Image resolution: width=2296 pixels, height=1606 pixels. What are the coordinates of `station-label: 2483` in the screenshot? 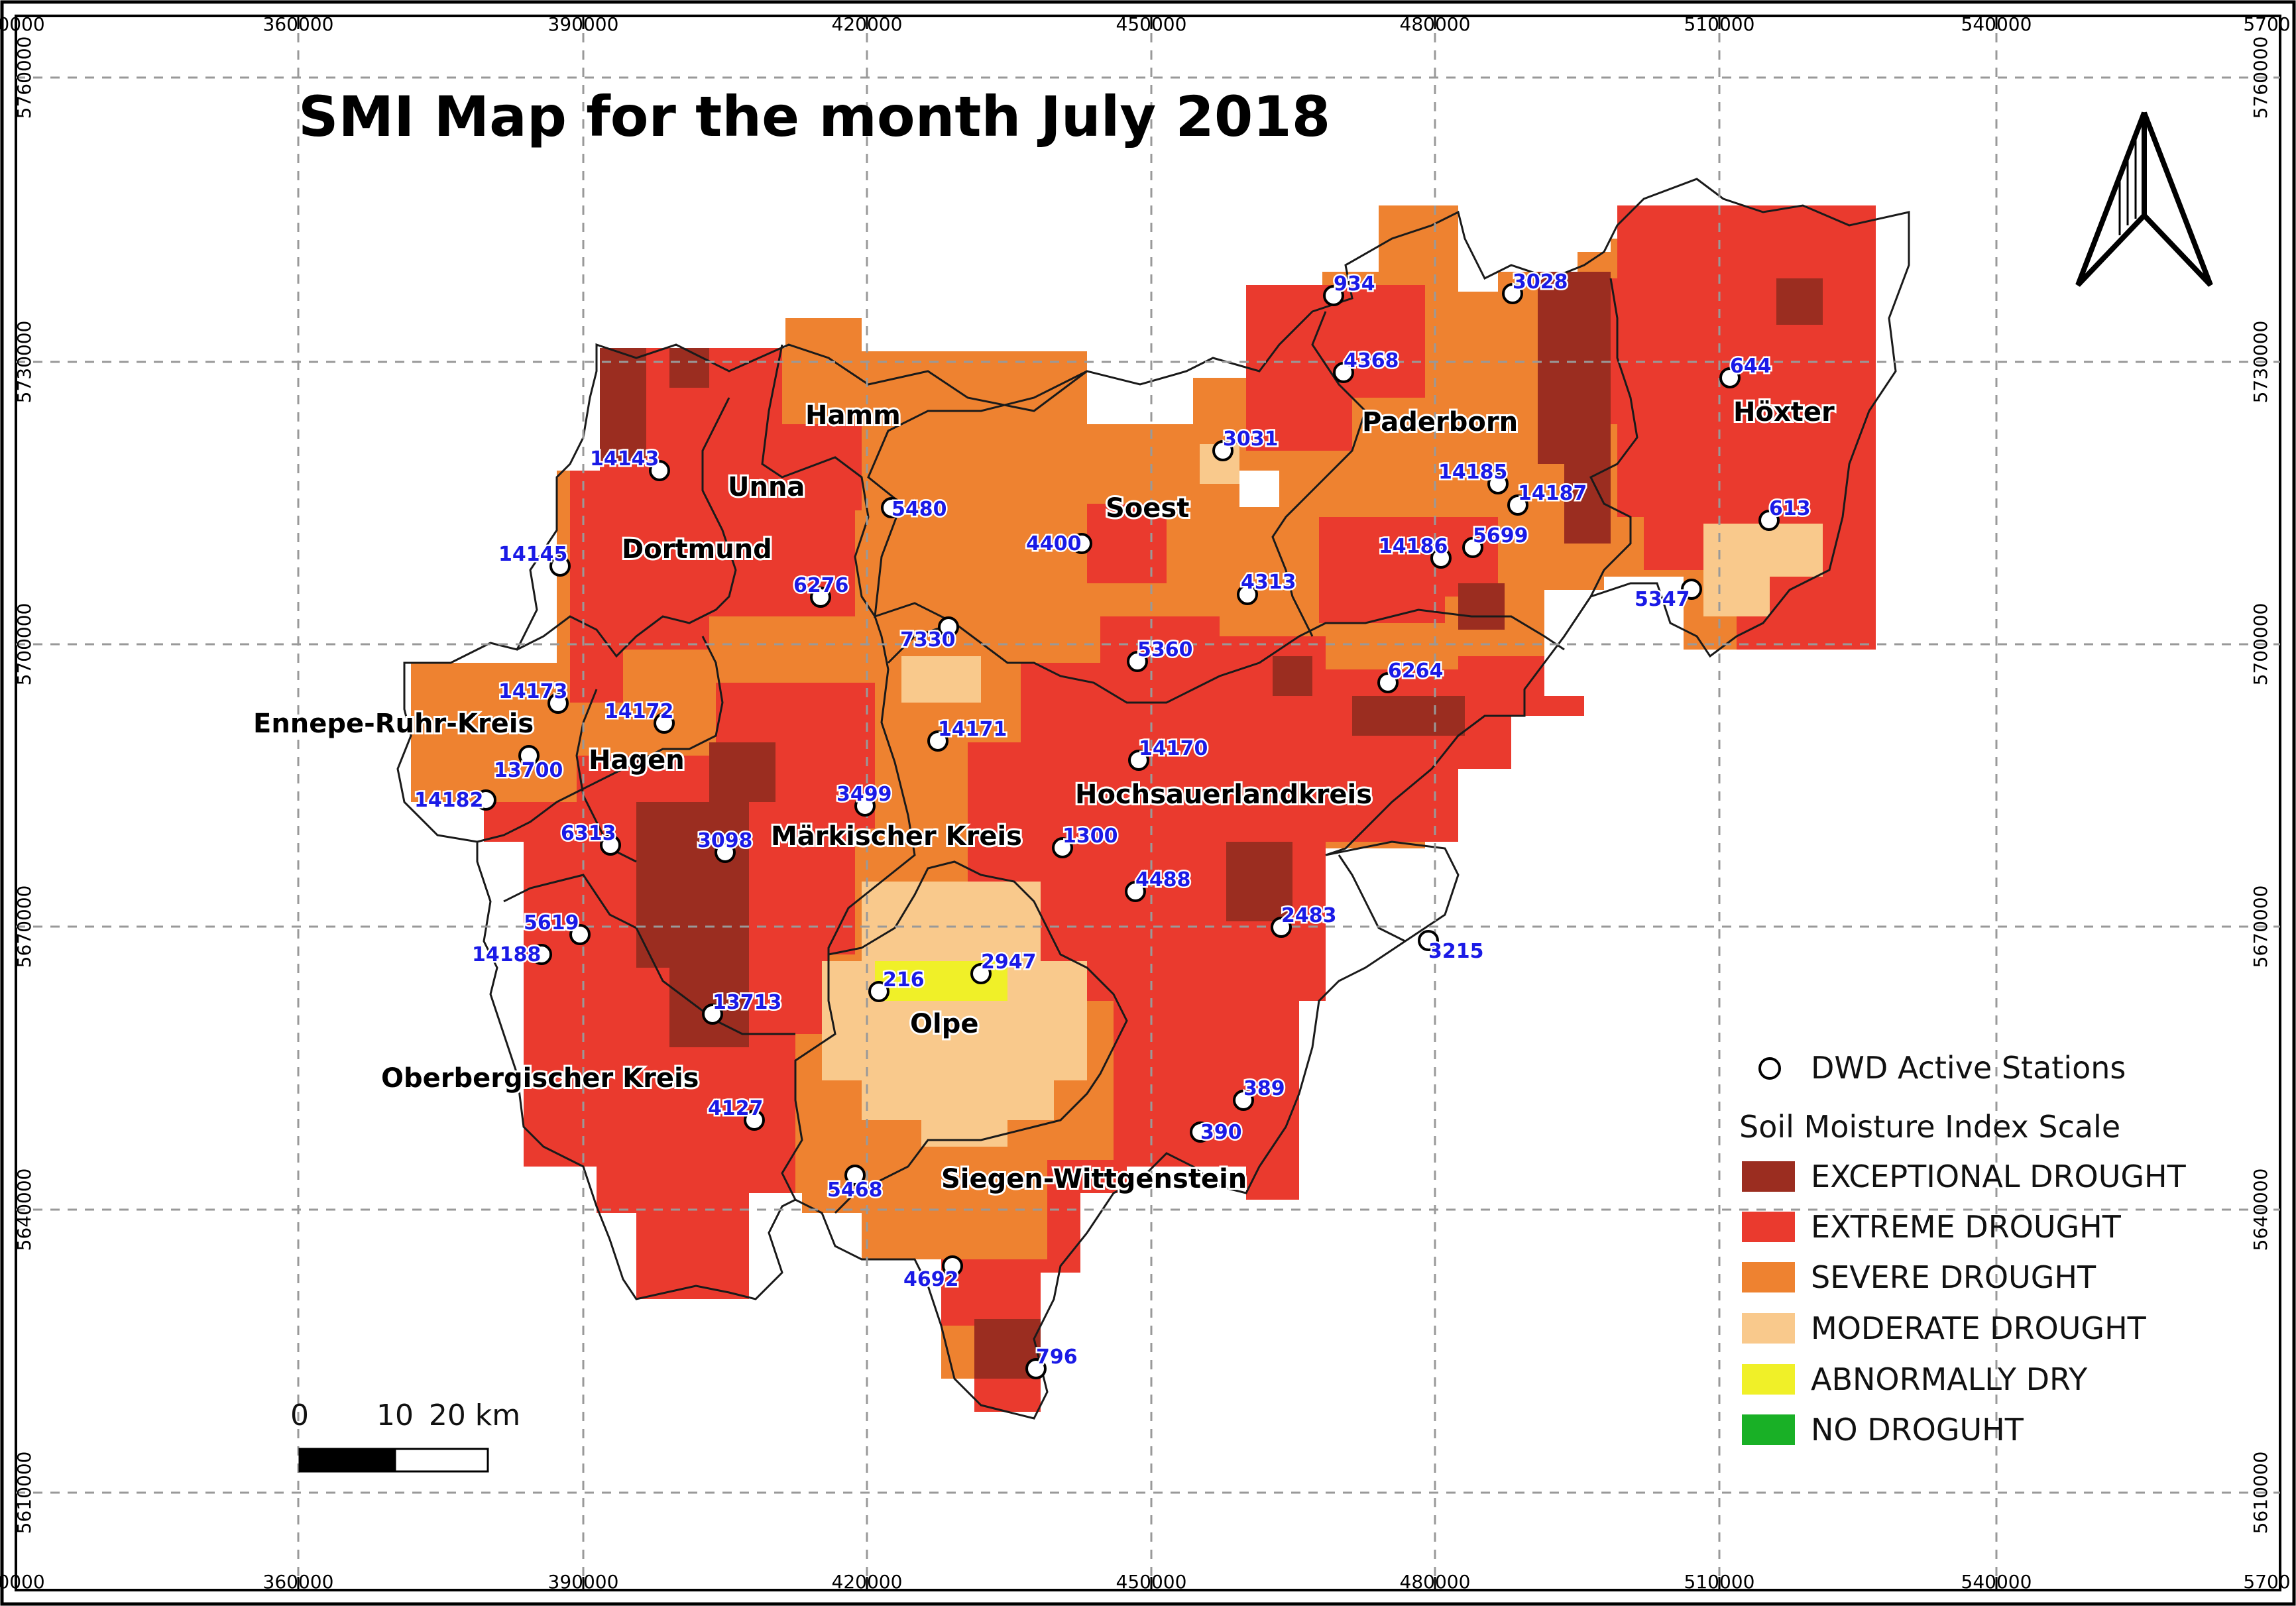 It's located at (1309, 915).